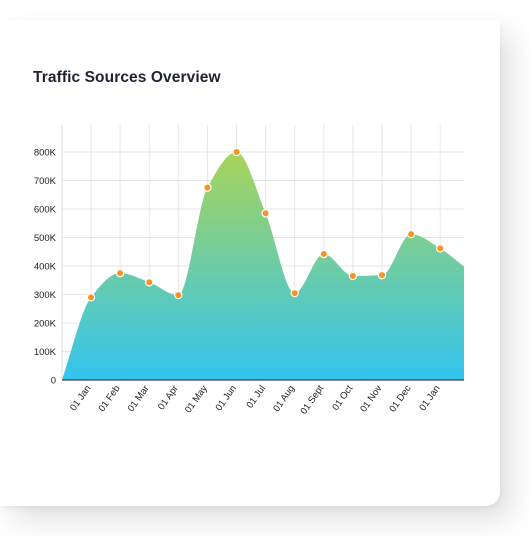  I want to click on x-tick-label: 01 Feb, so click(110, 398).